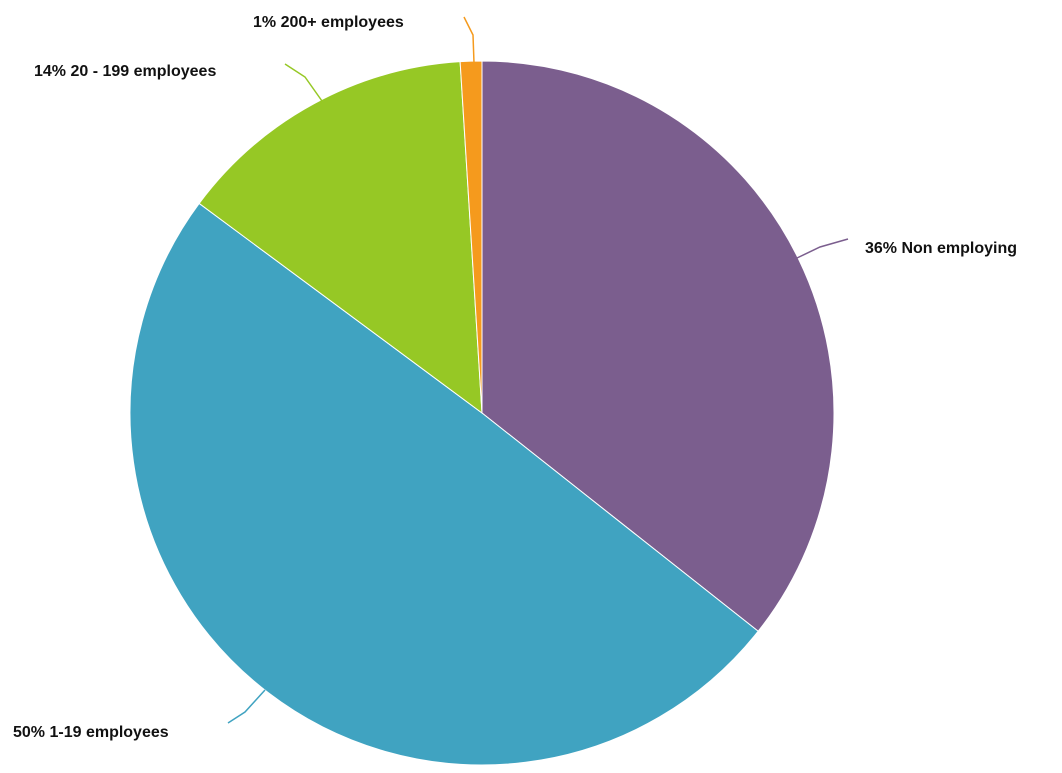 Image resolution: width=1062 pixels, height=773 pixels. What do you see at coordinates (340, 238) in the screenshot?
I see `pie-slice-20-199-employees` at bounding box center [340, 238].